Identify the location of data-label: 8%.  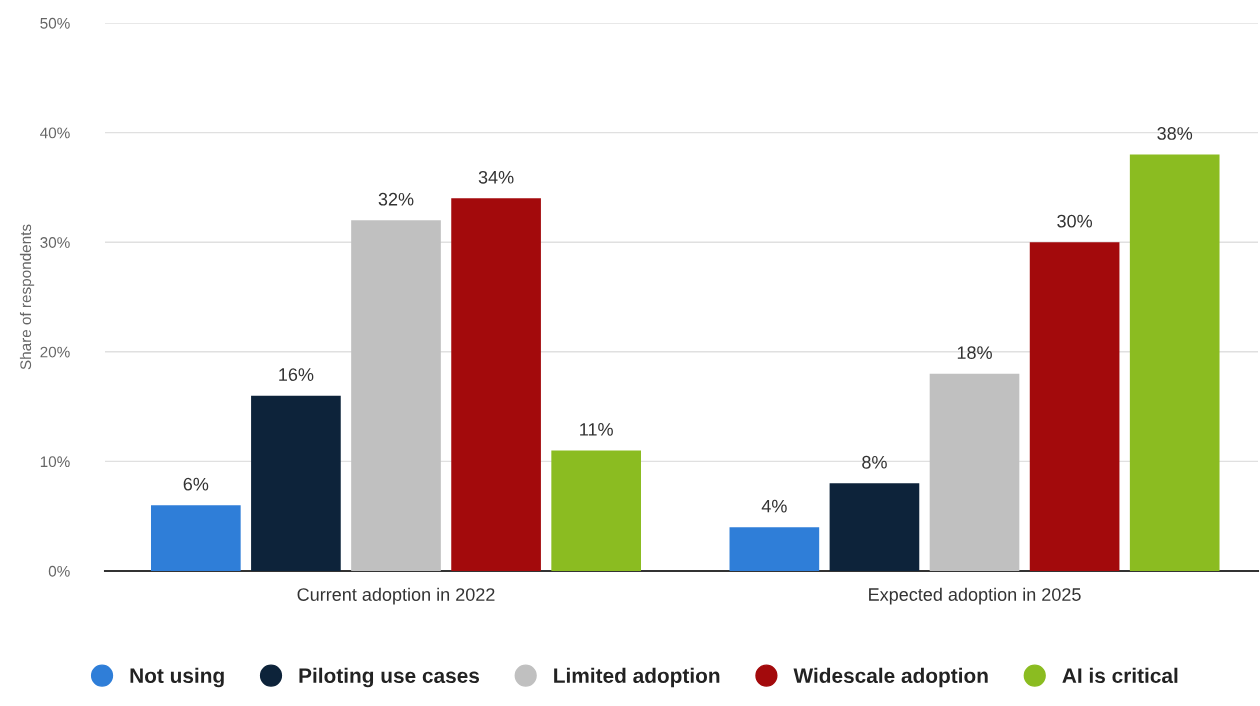
(874, 462).